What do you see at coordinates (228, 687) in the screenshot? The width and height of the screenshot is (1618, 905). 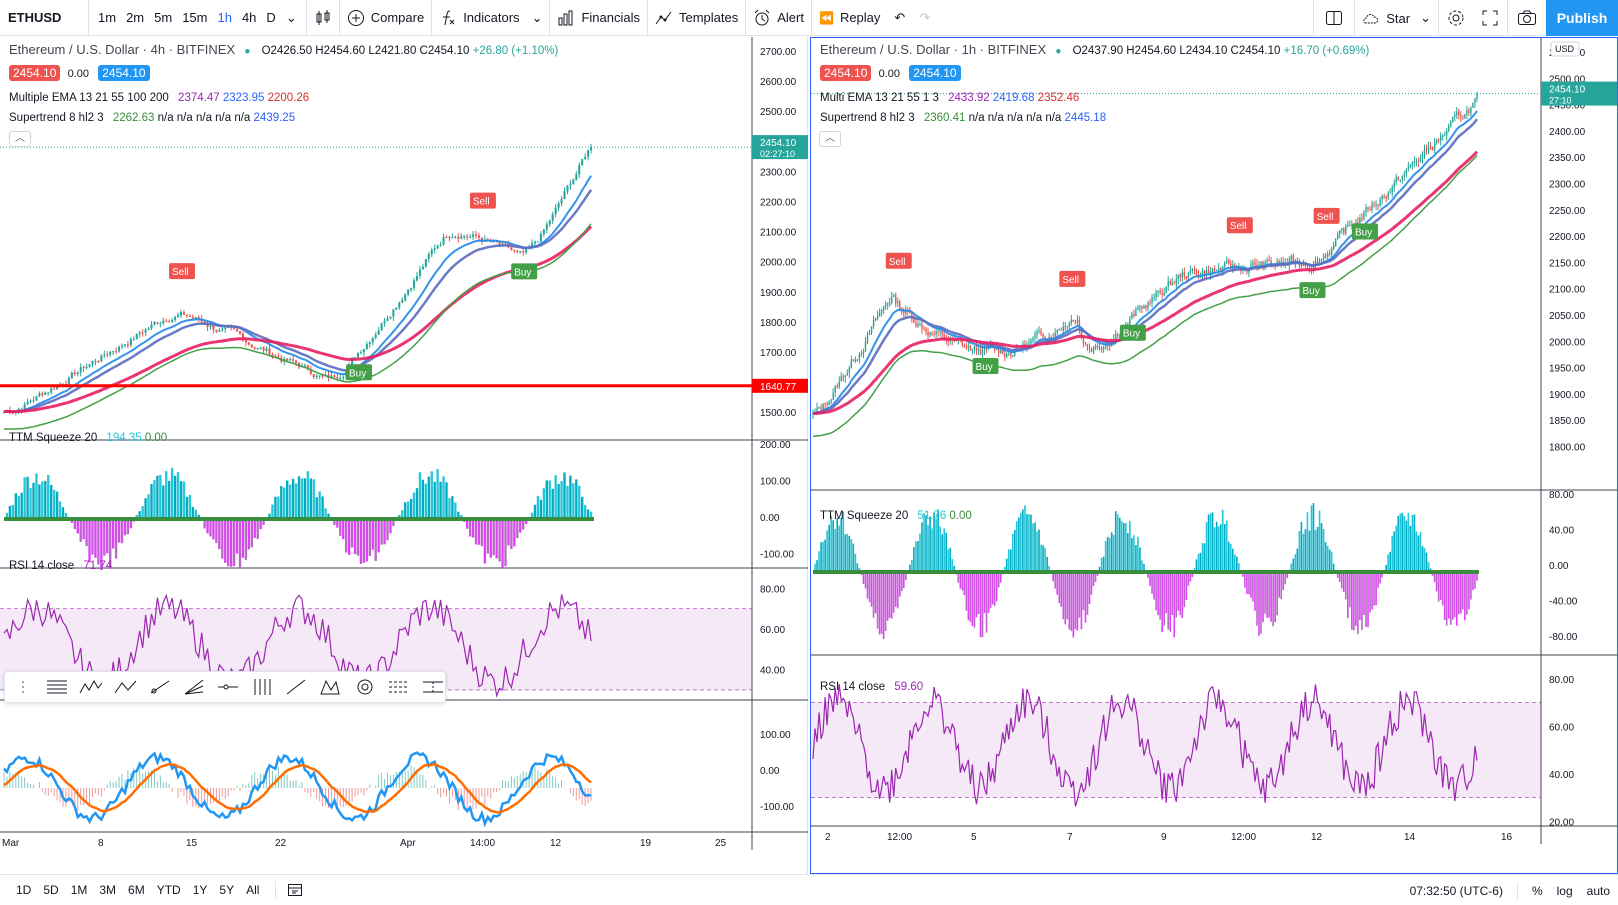 I see `horizontal-ray-icon` at bounding box center [228, 687].